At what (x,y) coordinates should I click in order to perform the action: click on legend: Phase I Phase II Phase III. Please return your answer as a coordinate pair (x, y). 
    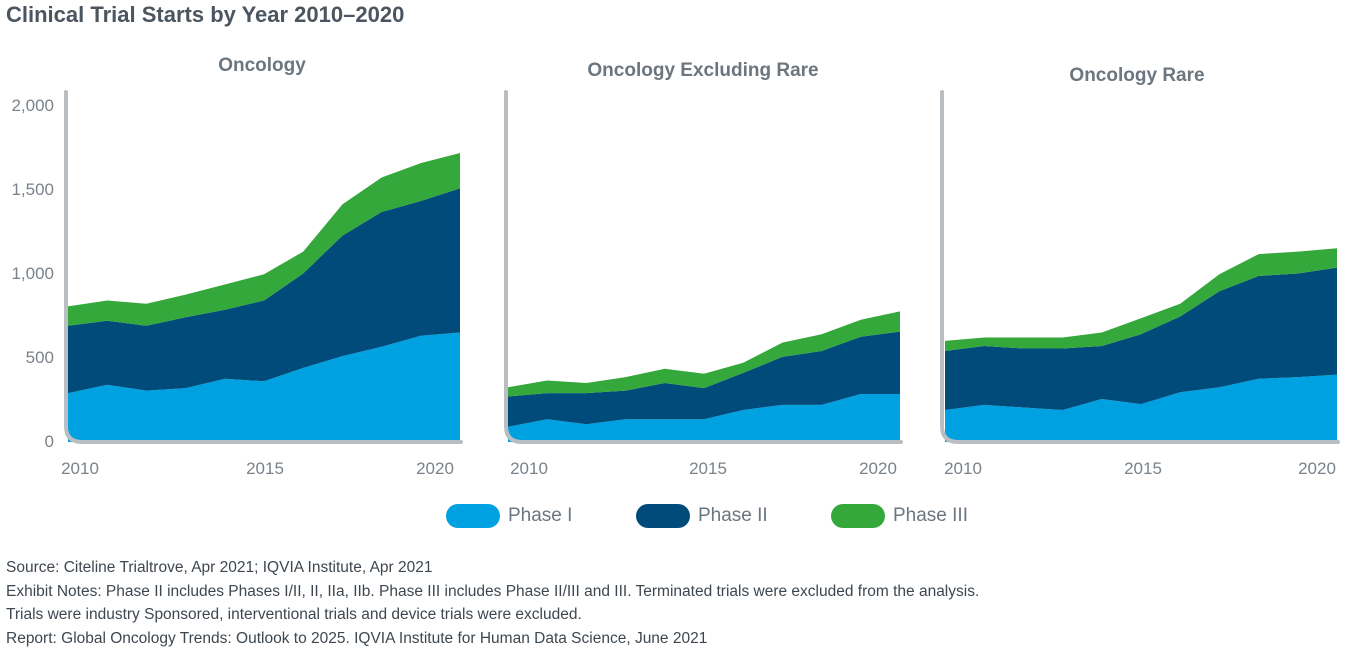
    Looking at the image, I should click on (676, 519).